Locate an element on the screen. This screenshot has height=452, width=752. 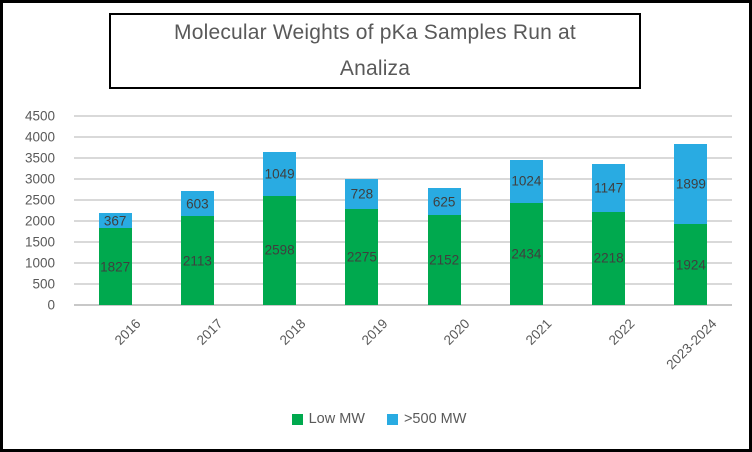
bar-segment--500-mw: 603 is located at coordinates (197, 203).